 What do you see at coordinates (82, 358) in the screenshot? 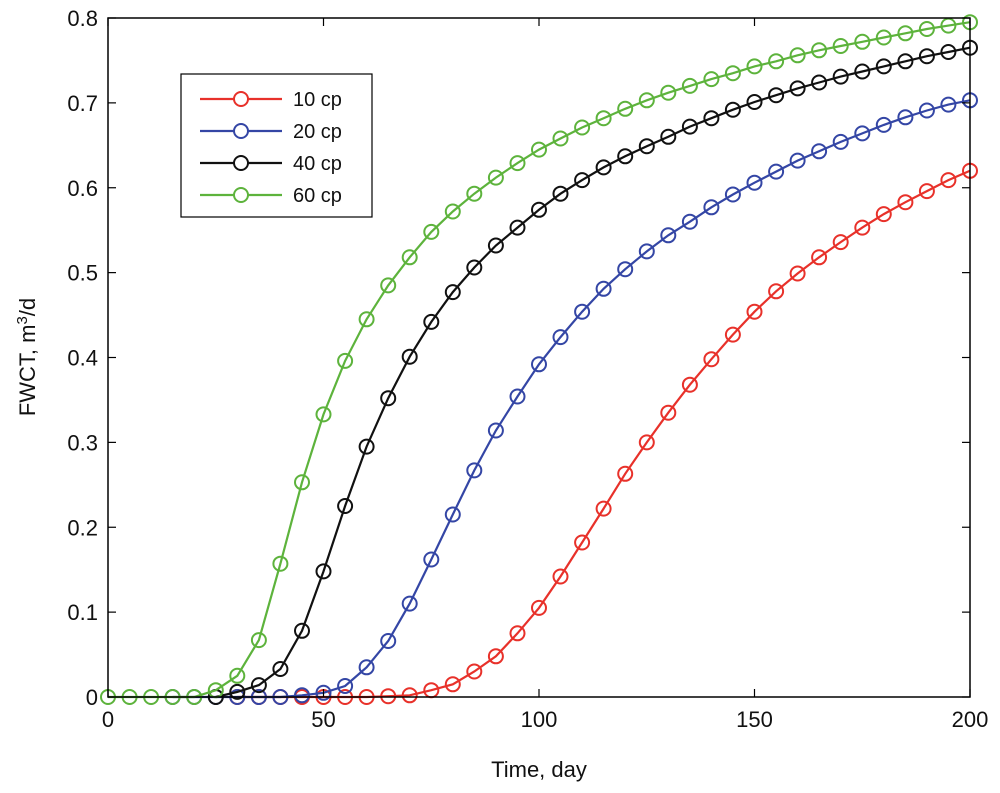
I see `y-tick-label: 0.4` at bounding box center [82, 358].